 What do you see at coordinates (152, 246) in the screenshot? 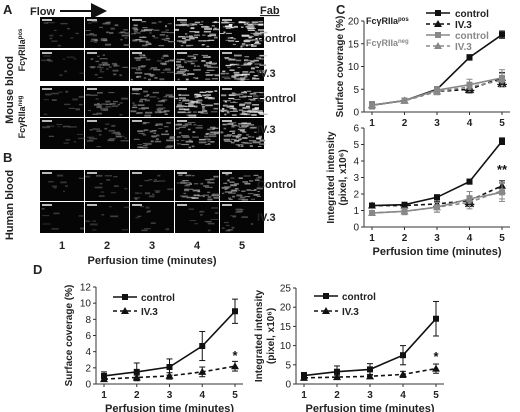
I see `micrograph-tick-3: 3` at bounding box center [152, 246].